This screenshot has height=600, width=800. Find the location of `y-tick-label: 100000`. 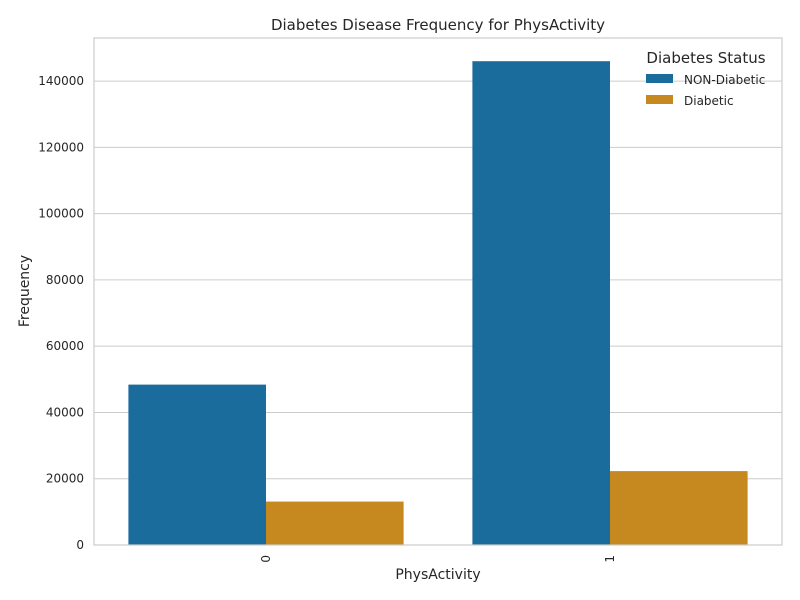

y-tick-label: 100000 is located at coordinates (61, 214).